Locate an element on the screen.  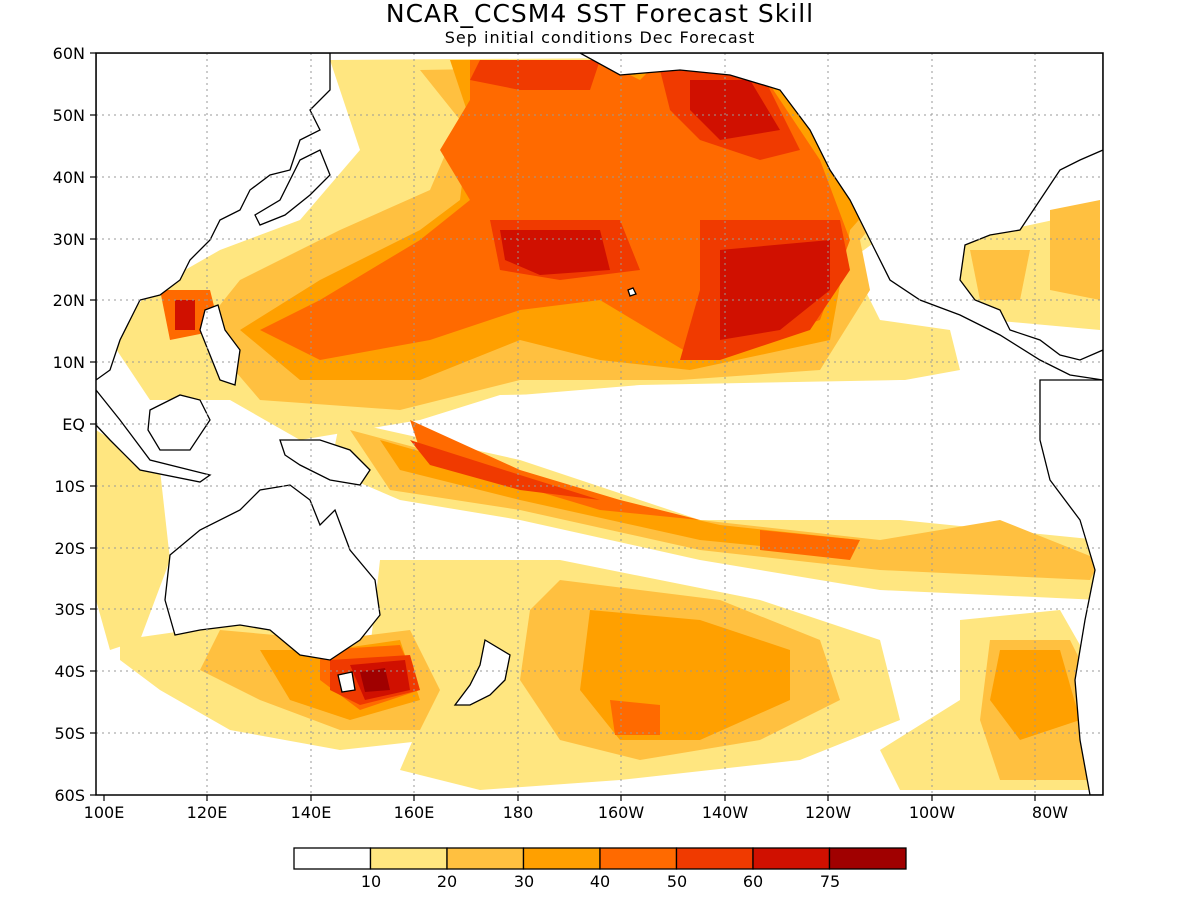
lat-label: EQ is located at coordinates (57, 424).